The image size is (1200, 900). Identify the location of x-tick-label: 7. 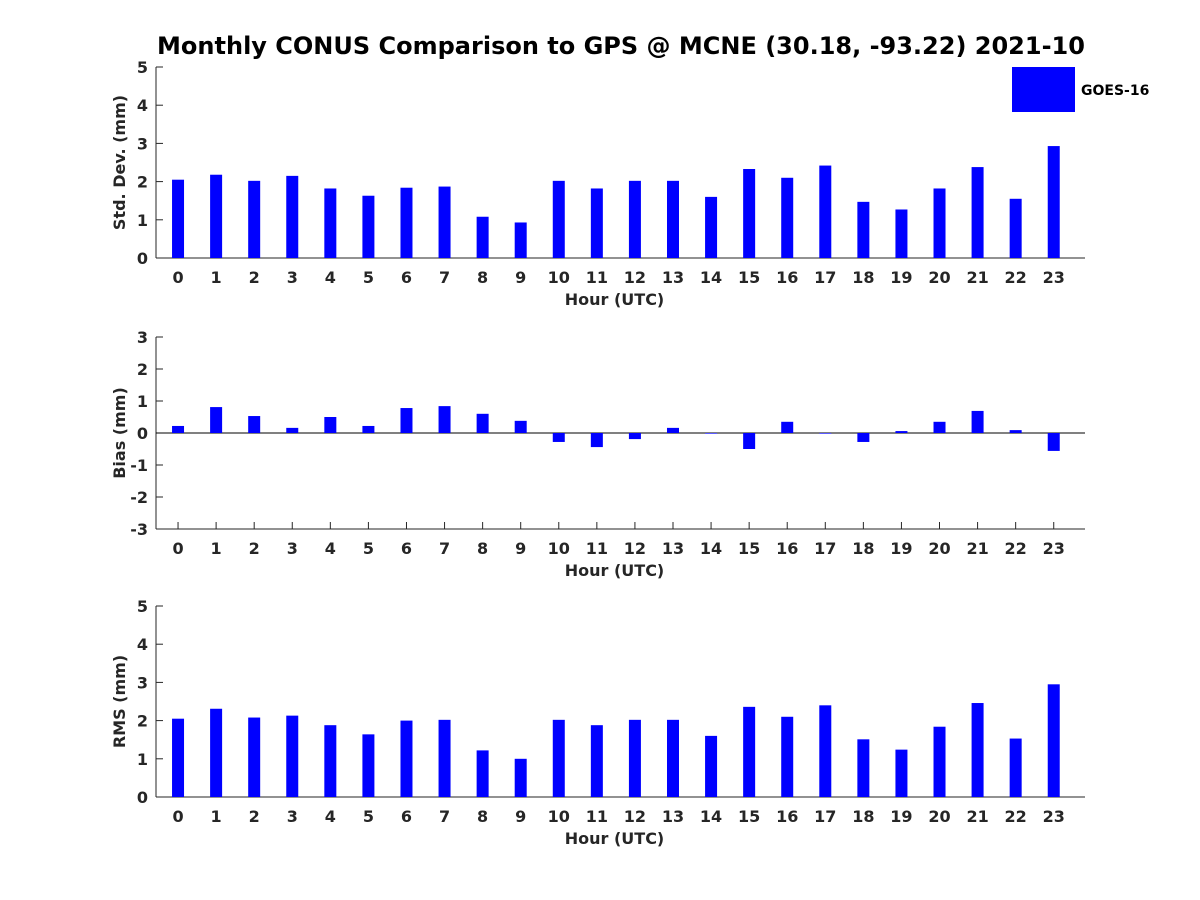
(444, 816).